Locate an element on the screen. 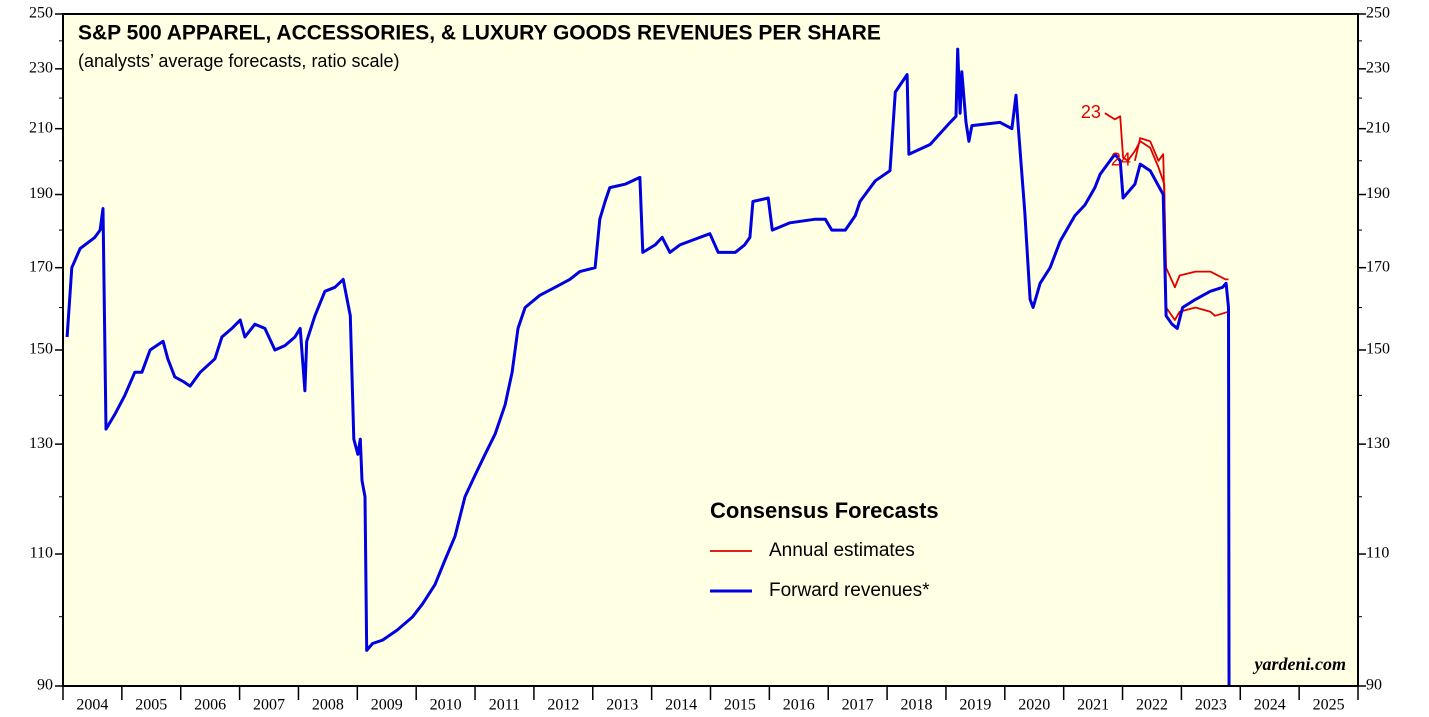  y2-tick-label: 250 is located at coordinates (1378, 13).